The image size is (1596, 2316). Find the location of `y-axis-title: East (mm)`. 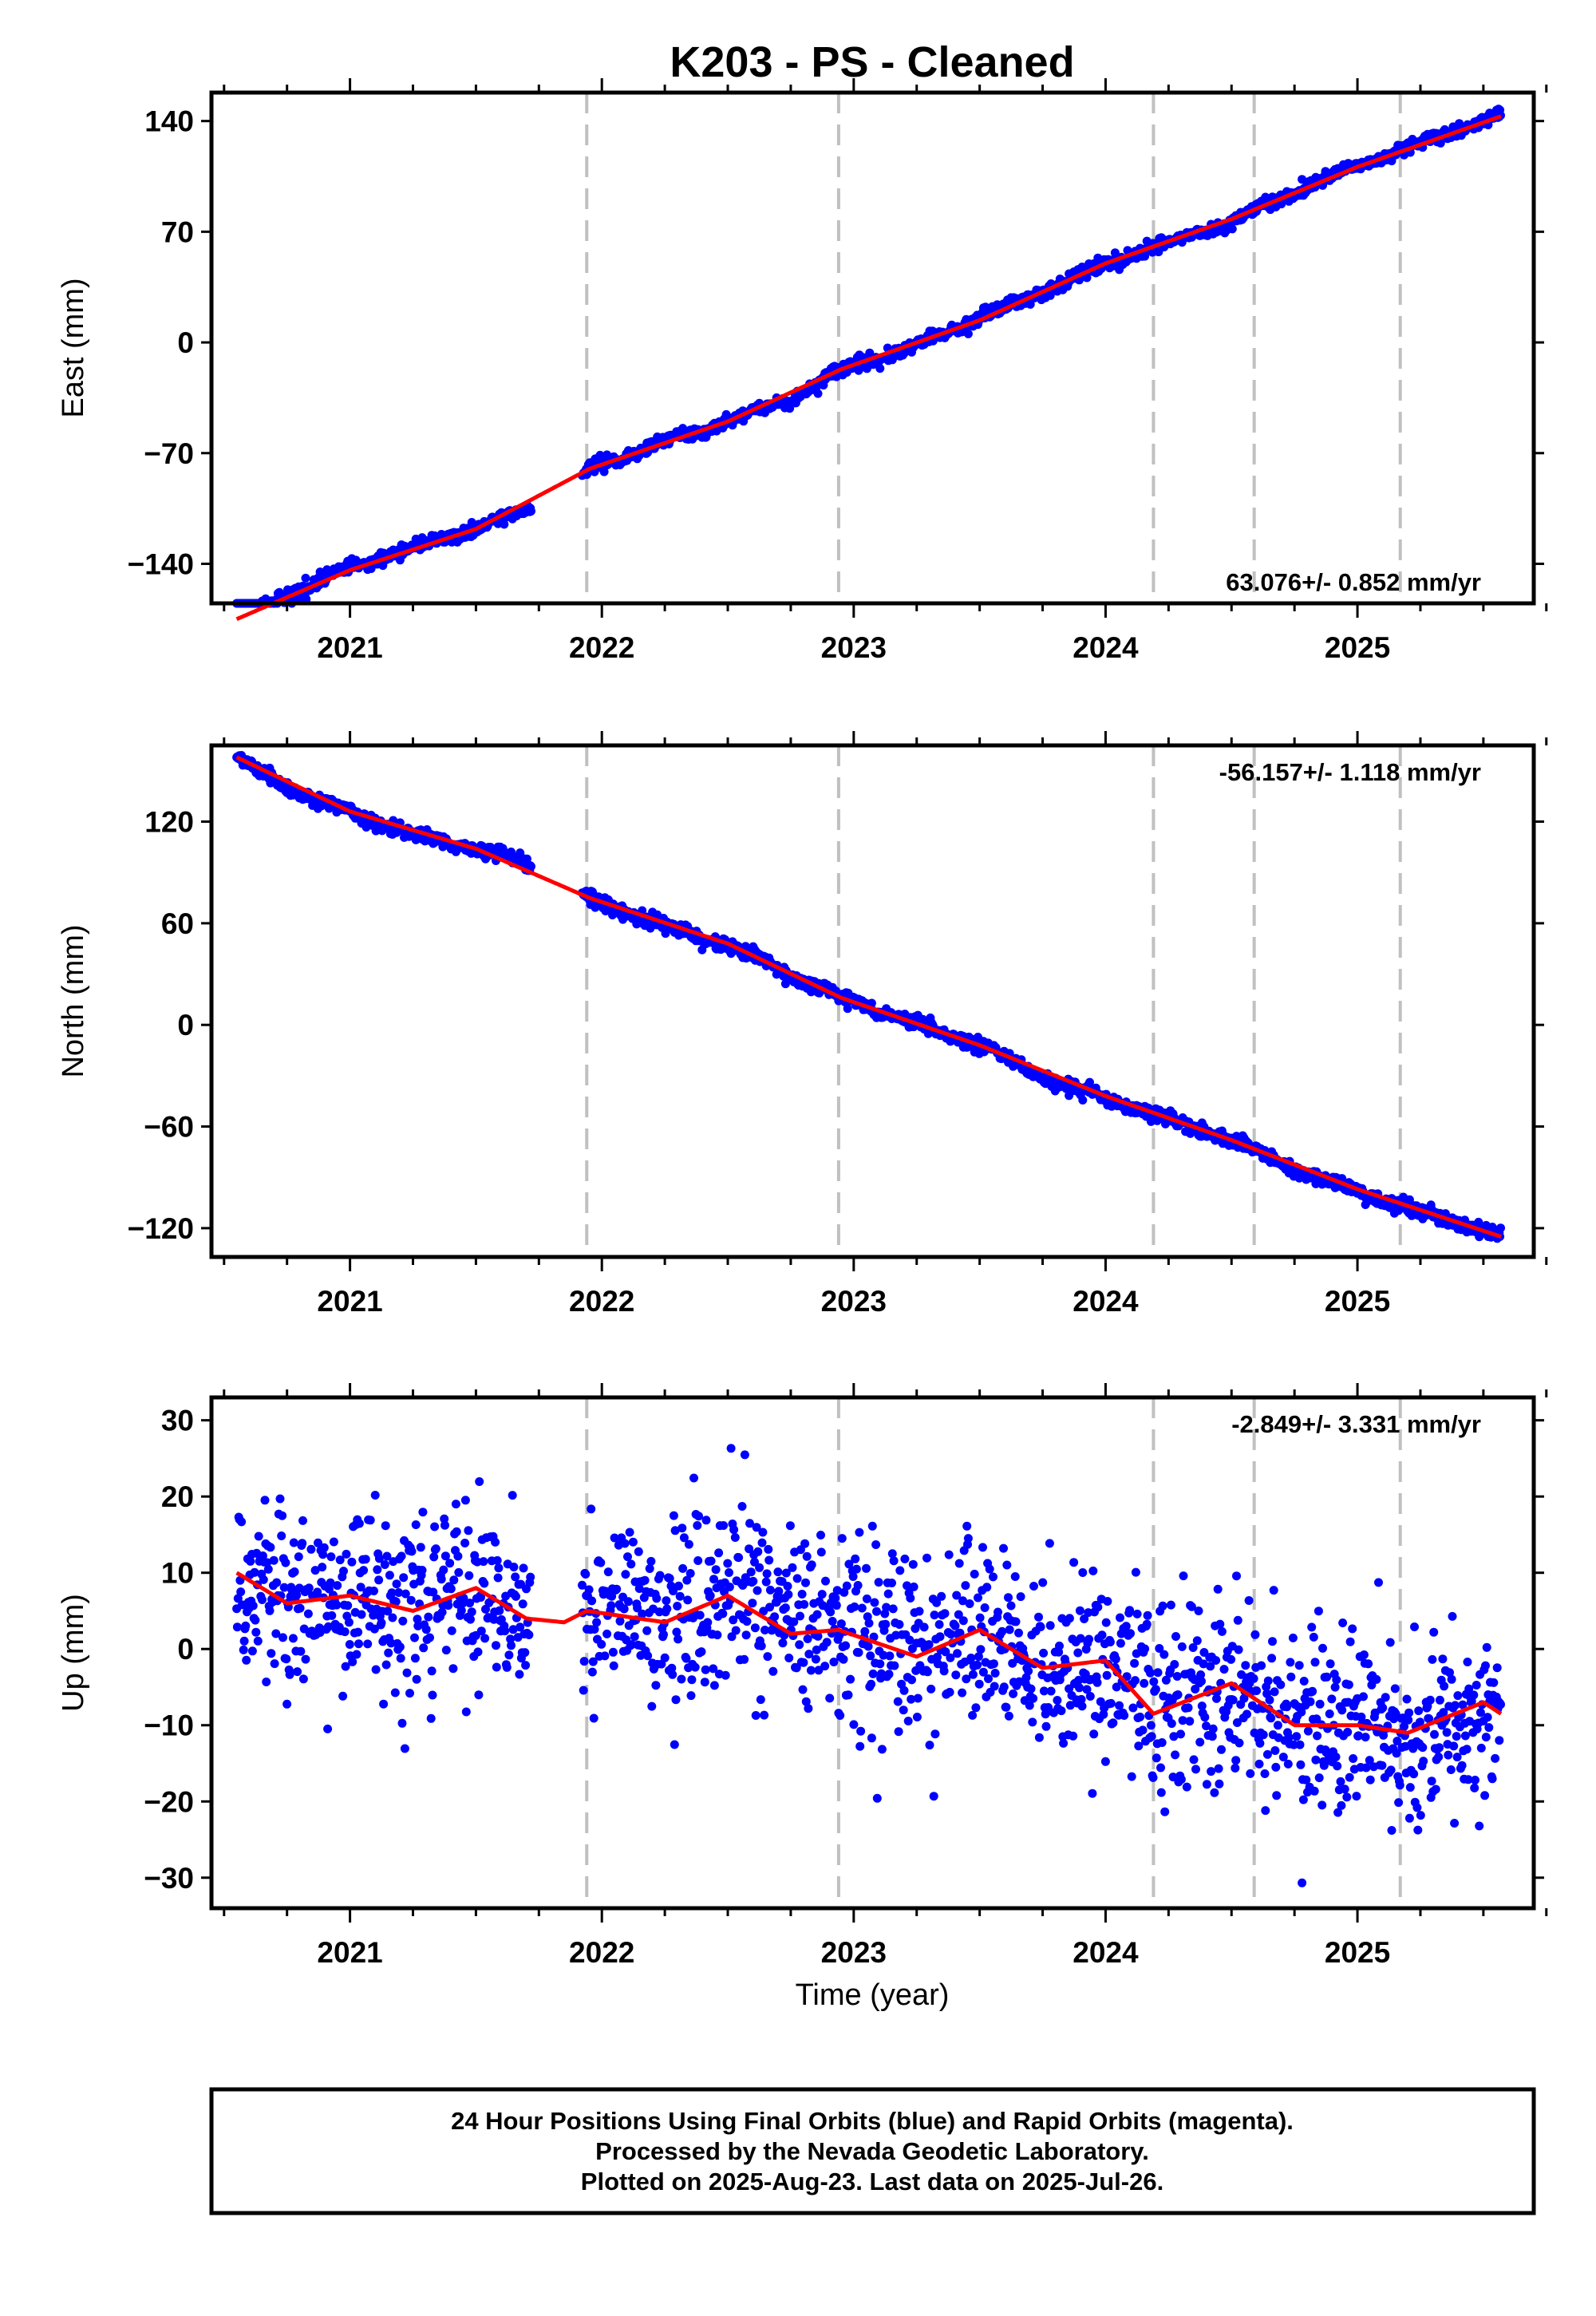

y-axis-title: East (mm) is located at coordinates (73, 347).